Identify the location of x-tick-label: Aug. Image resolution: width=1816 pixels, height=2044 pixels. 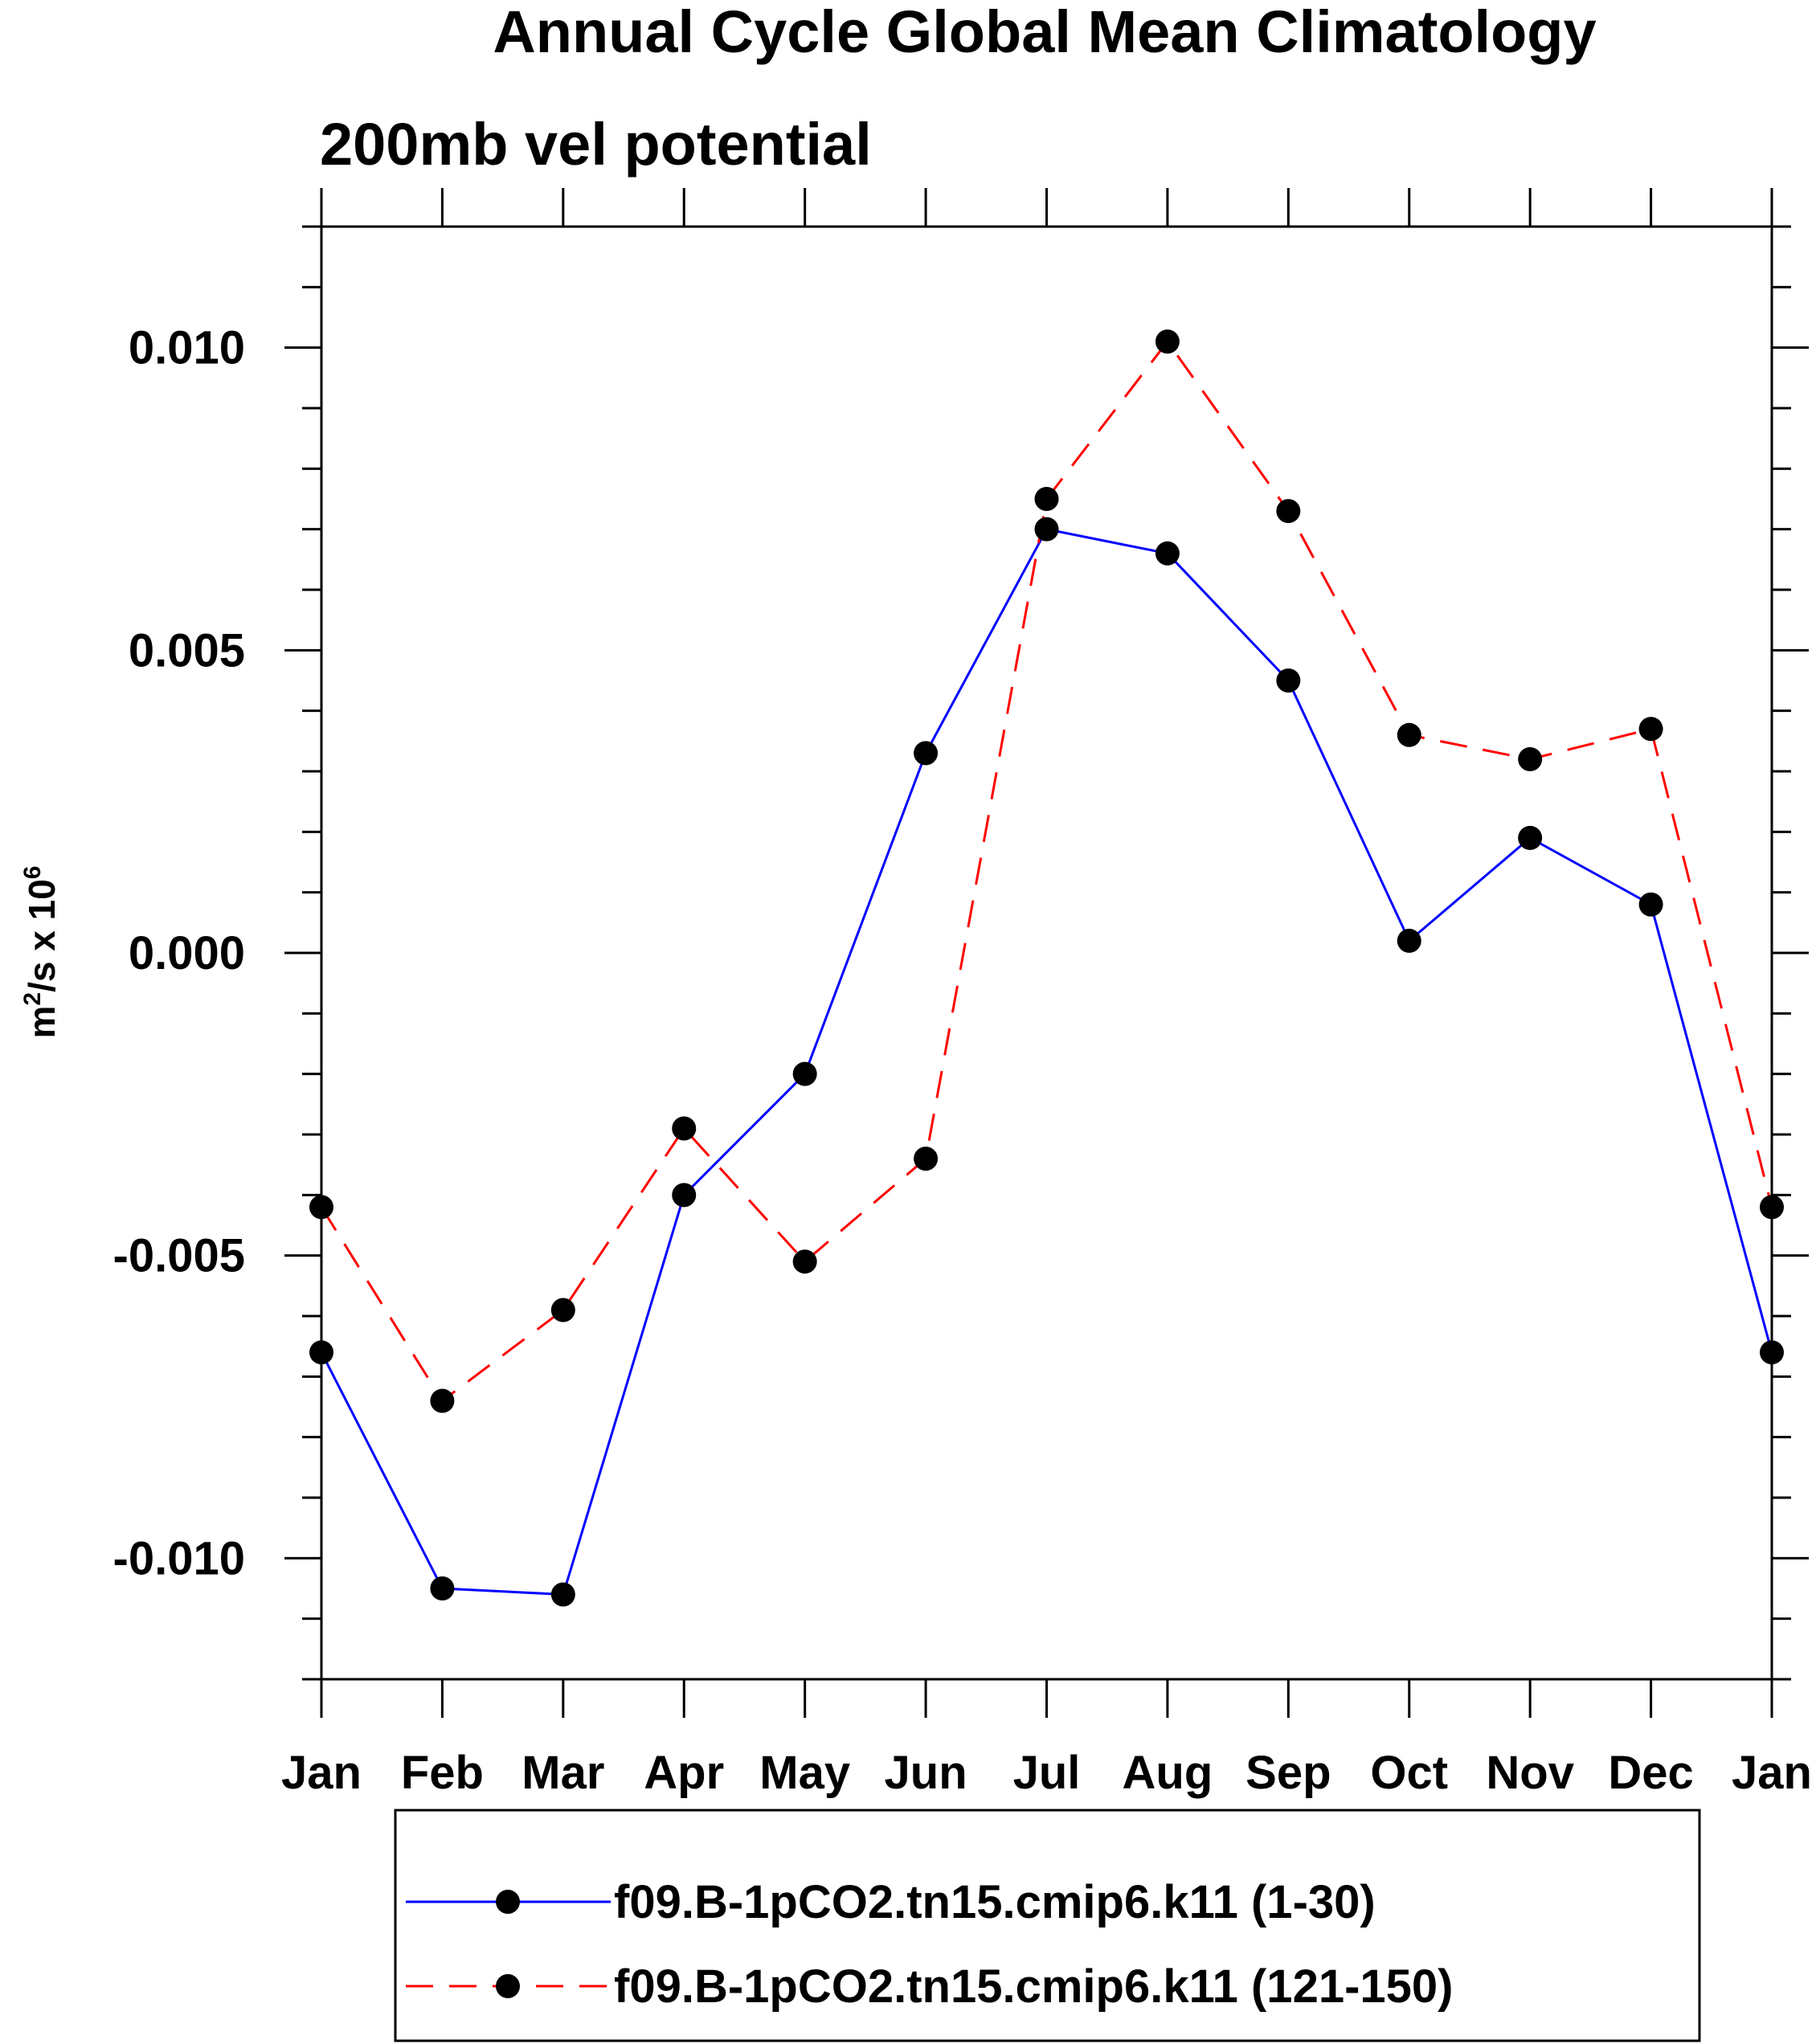
(1168, 1773).